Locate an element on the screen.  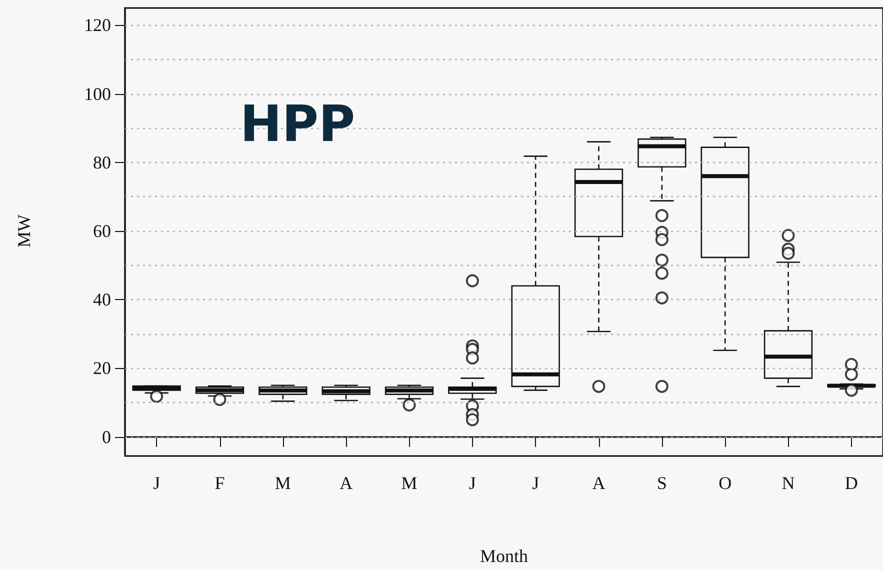
y-tick-label: 40 is located at coordinates (102, 300).